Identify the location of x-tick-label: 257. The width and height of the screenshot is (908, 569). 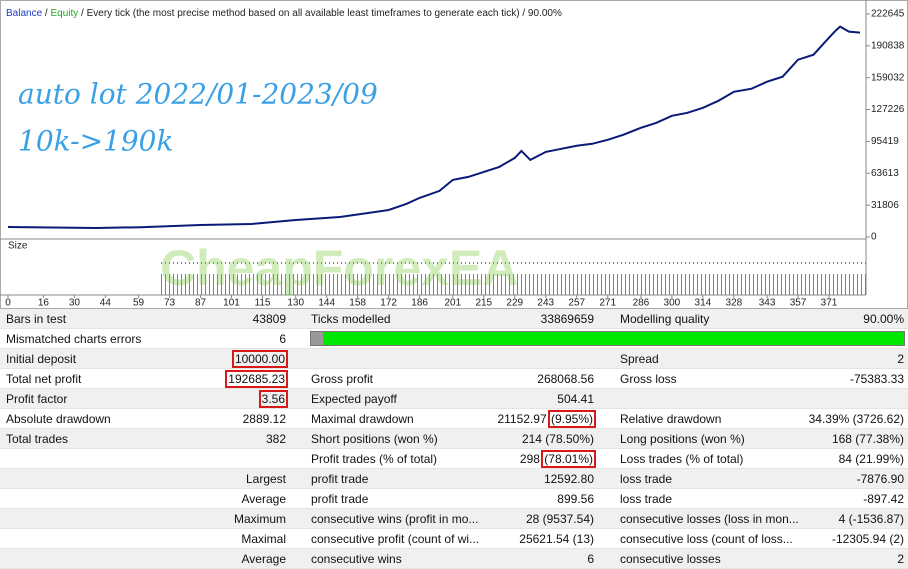
(576, 303).